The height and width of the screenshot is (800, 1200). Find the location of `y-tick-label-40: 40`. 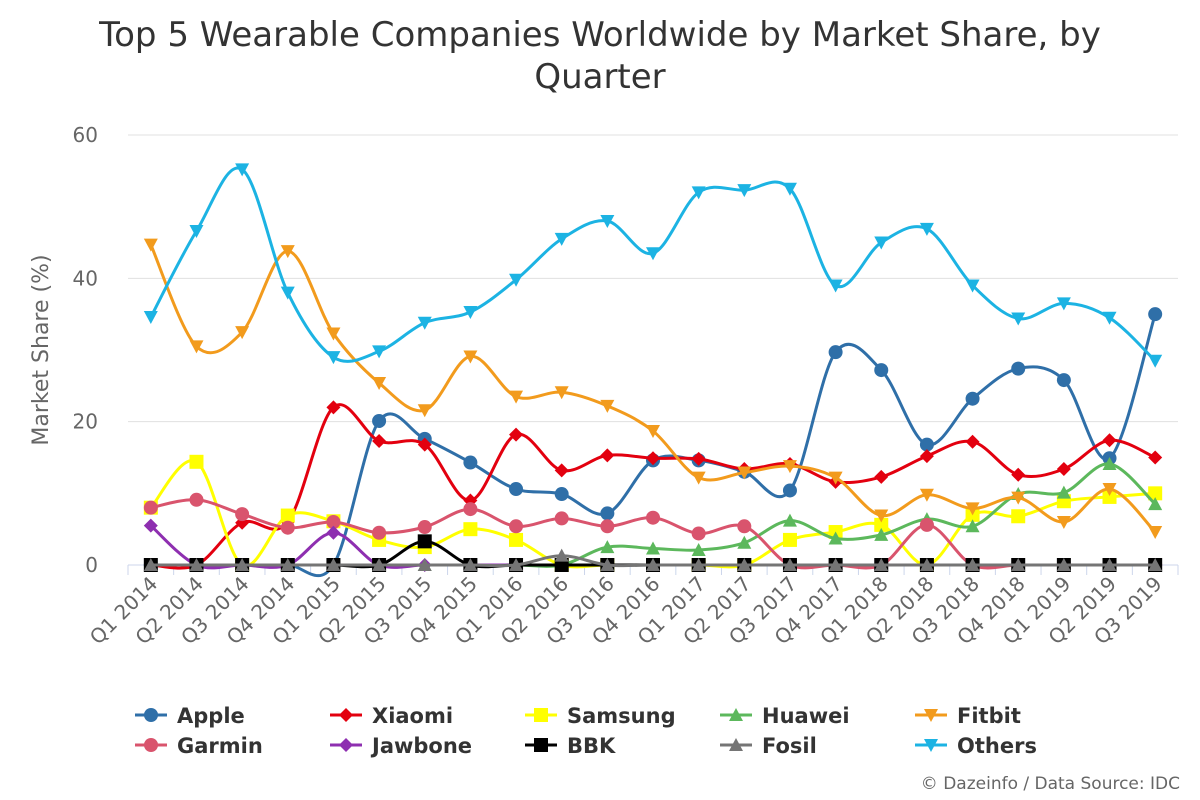

y-tick-label-40: 40 is located at coordinates (85, 278).